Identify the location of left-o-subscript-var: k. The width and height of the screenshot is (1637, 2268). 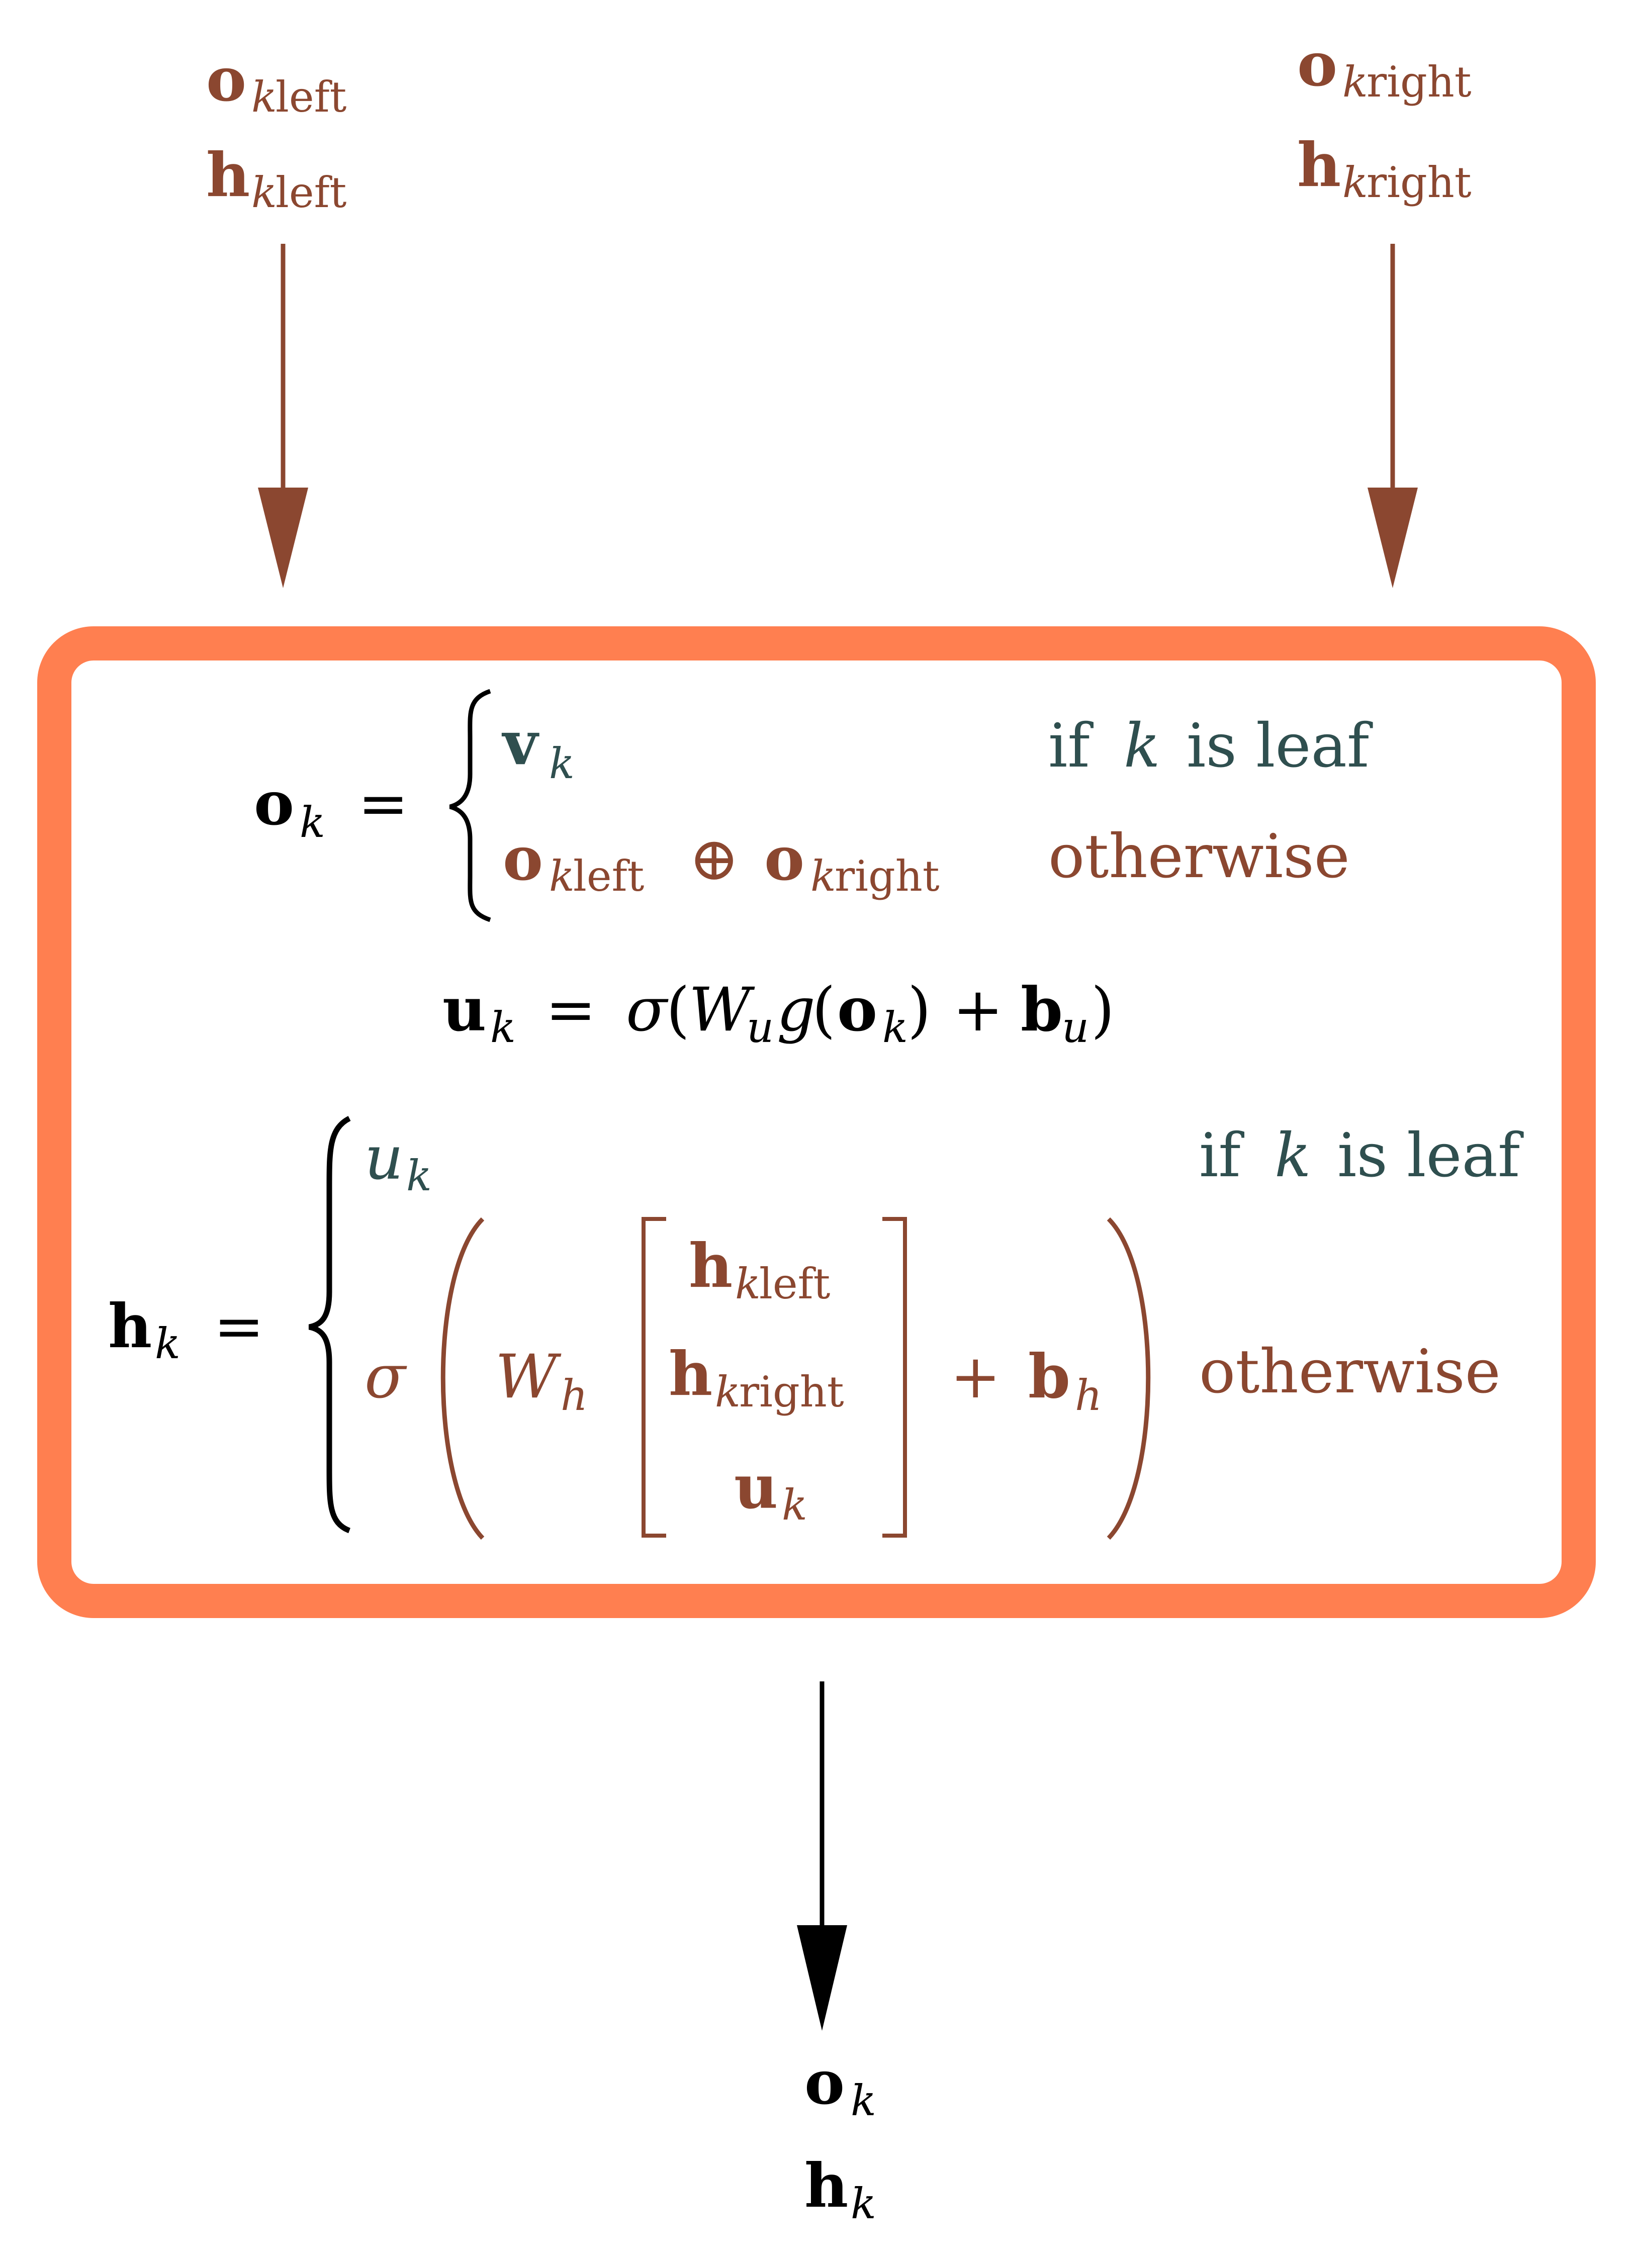
(264, 97).